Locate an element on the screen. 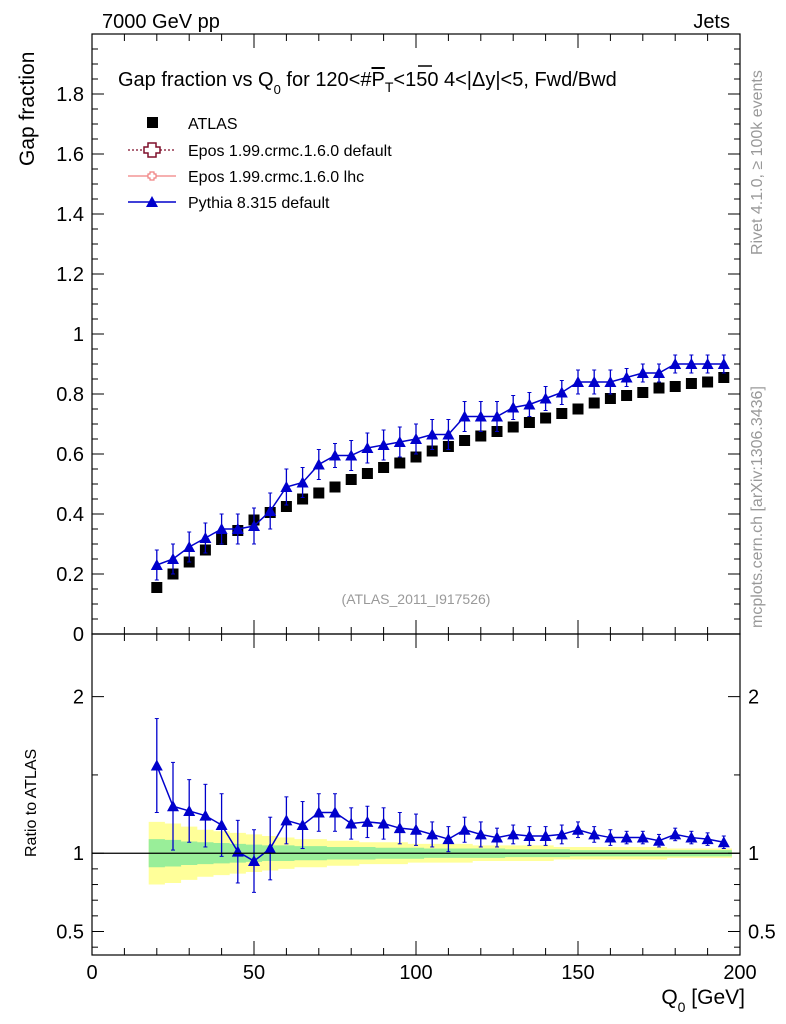  y-tick-label: 0.4 is located at coordinates (70, 515).